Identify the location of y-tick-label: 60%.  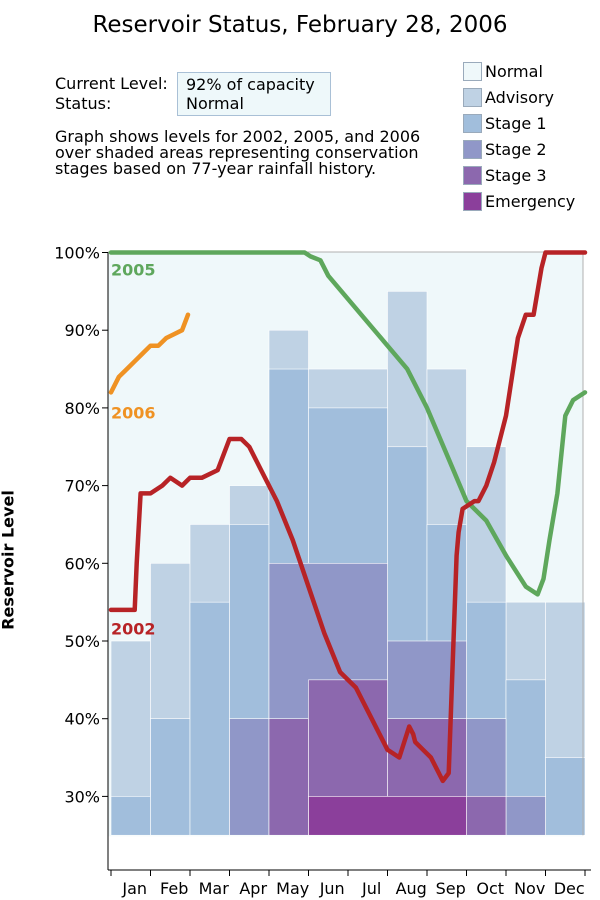
(82, 563).